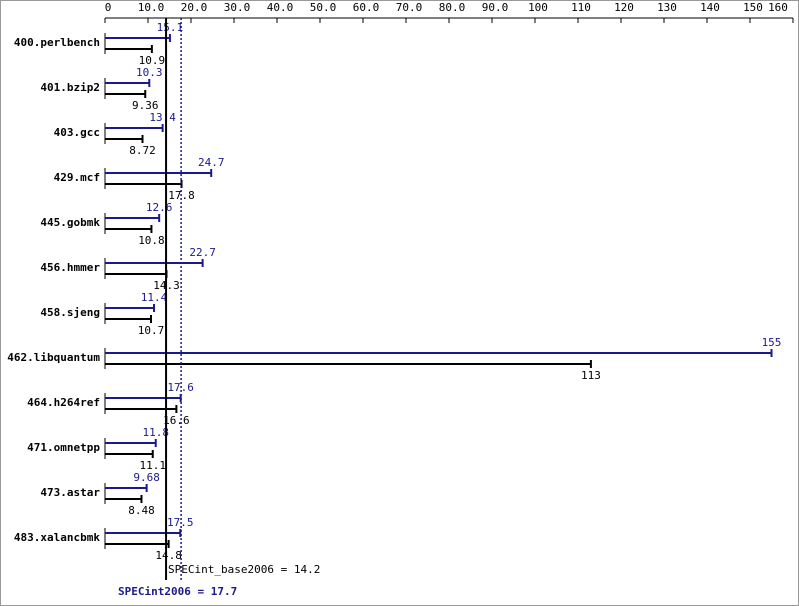  What do you see at coordinates (57, 42) in the screenshot?
I see `category-label: 400.perlbench` at bounding box center [57, 42].